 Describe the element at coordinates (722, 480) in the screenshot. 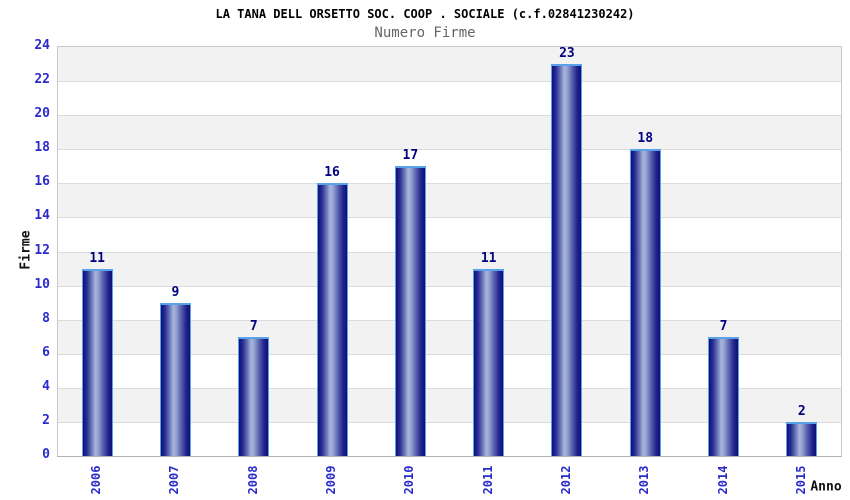

I see `x-tick-2014: 2014` at that location.